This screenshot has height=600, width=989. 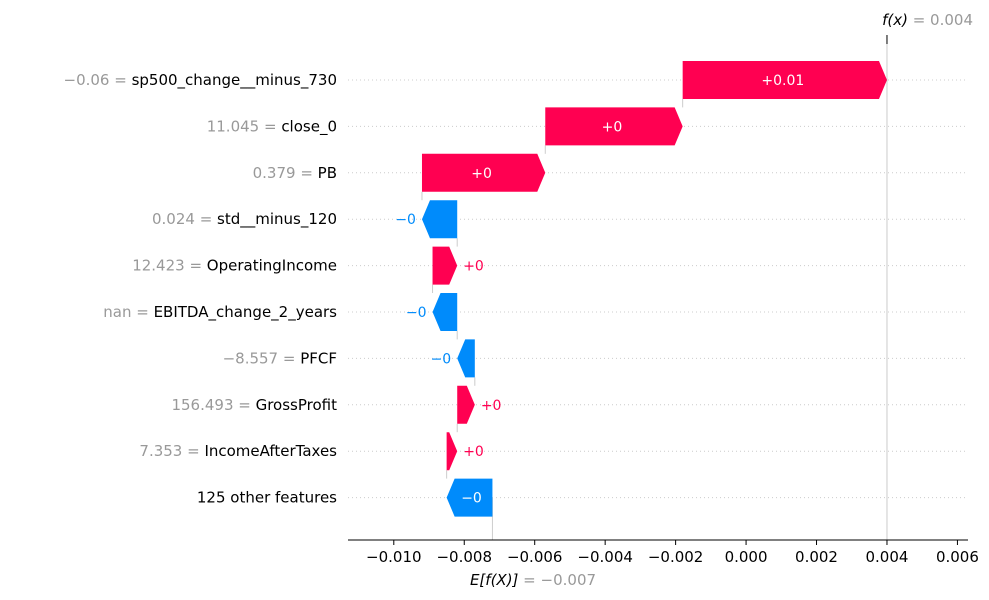 What do you see at coordinates (318, 358) in the screenshot?
I see `feature-name: PFCF` at bounding box center [318, 358].